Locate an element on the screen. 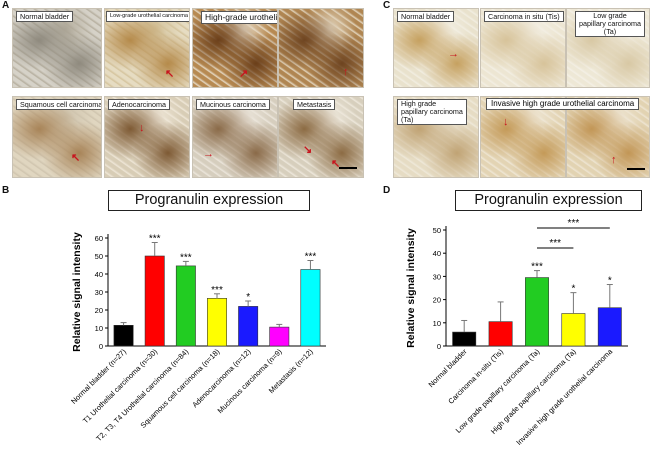 This screenshot has width=650, height=475. micrograph-low-grade-urothelial: Low-grade urothelial carcinoma ↖ is located at coordinates (147, 48).